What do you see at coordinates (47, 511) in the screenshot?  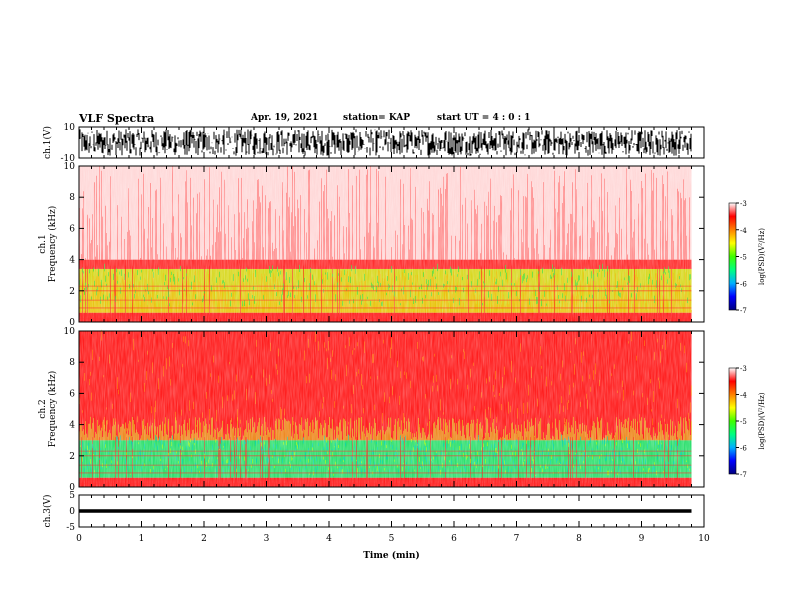 I see `ch3-ylabel: ch.3(V)` at bounding box center [47, 511].